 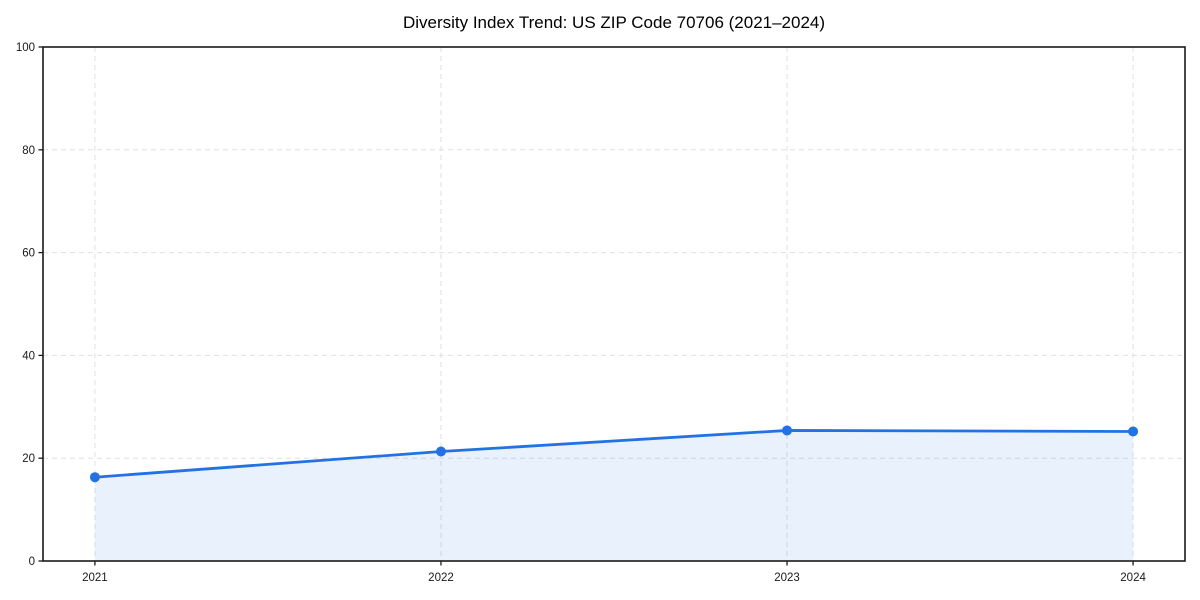 What do you see at coordinates (25, 48) in the screenshot?
I see `y-tick-label: 100` at bounding box center [25, 48].